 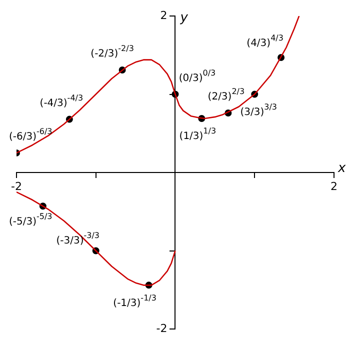 What do you see at coordinates (183, 18) in the screenshot?
I see `y-axis-title: y` at bounding box center [183, 18].